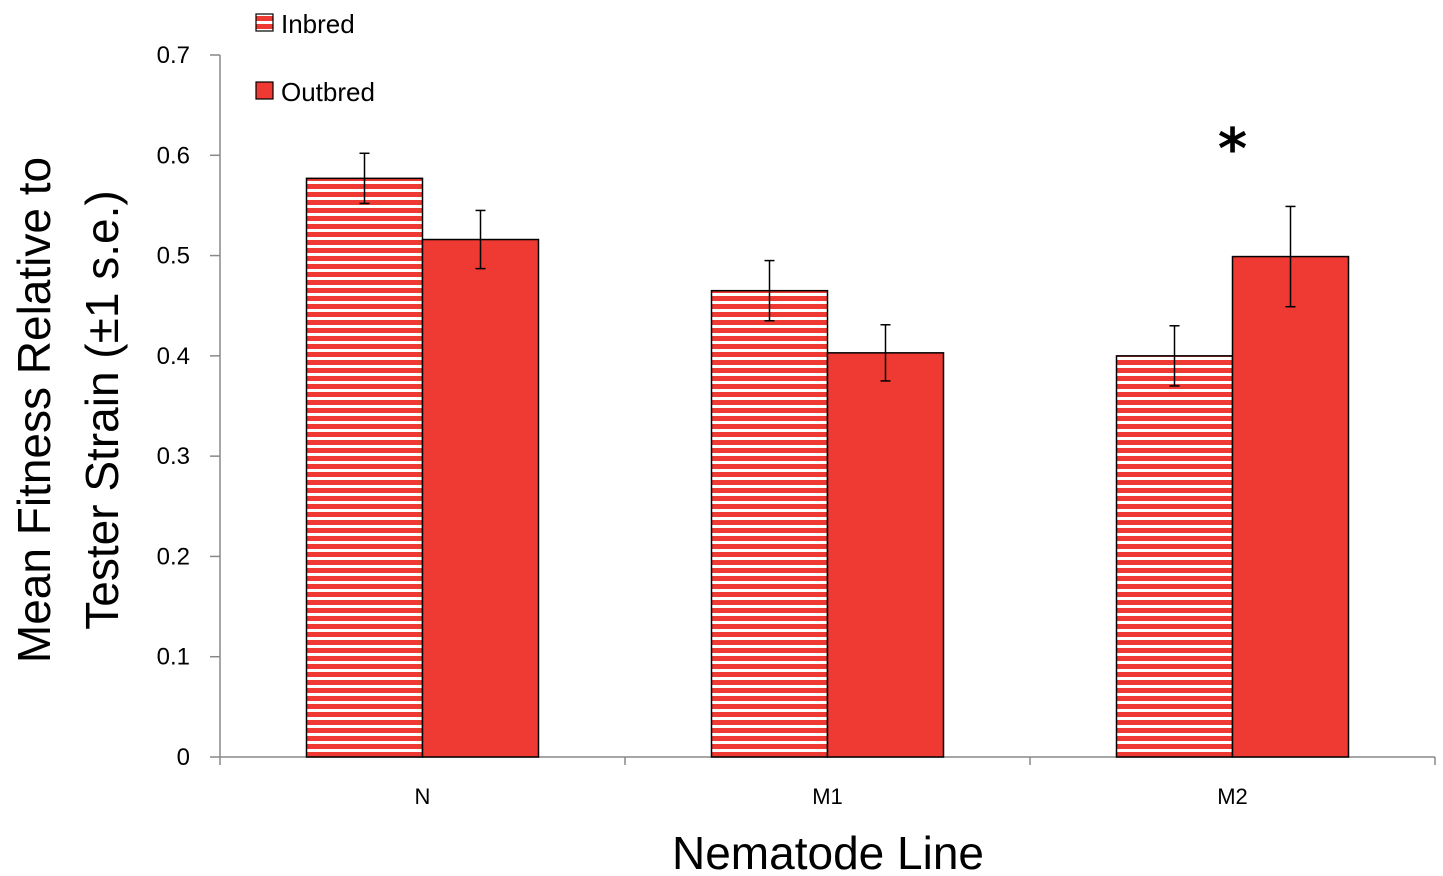 The height and width of the screenshot is (876, 1443). Describe the element at coordinates (1232, 796) in the screenshot. I see `x-tick-label: M2` at that location.